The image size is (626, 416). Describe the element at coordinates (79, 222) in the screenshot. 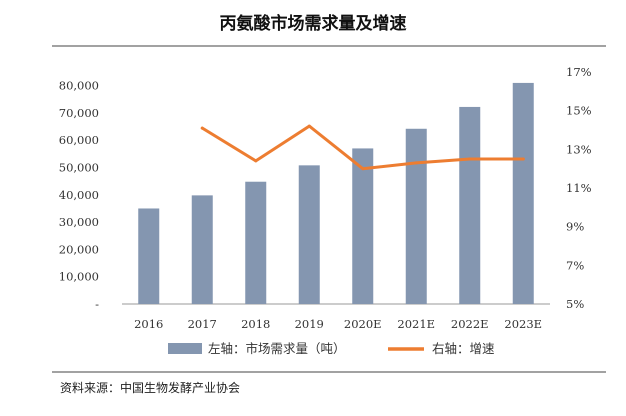

I see `y-left-tick-label: 30,000` at that location.